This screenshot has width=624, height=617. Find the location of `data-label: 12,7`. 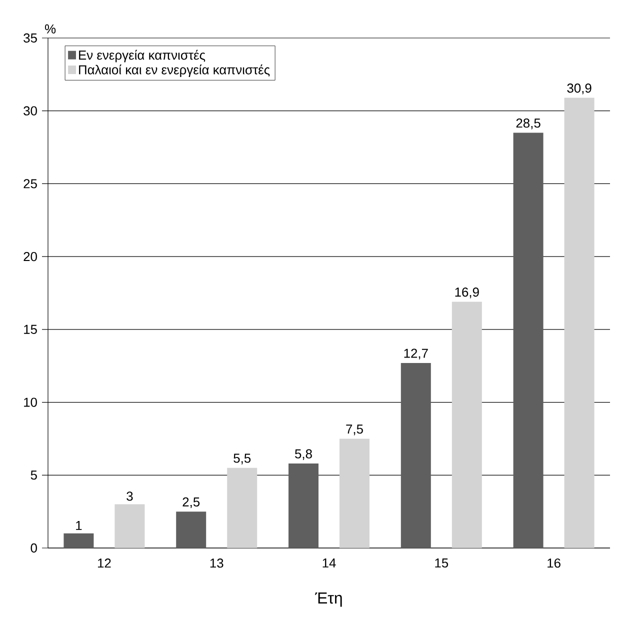

data-label: 12,7 is located at coordinates (416, 354).